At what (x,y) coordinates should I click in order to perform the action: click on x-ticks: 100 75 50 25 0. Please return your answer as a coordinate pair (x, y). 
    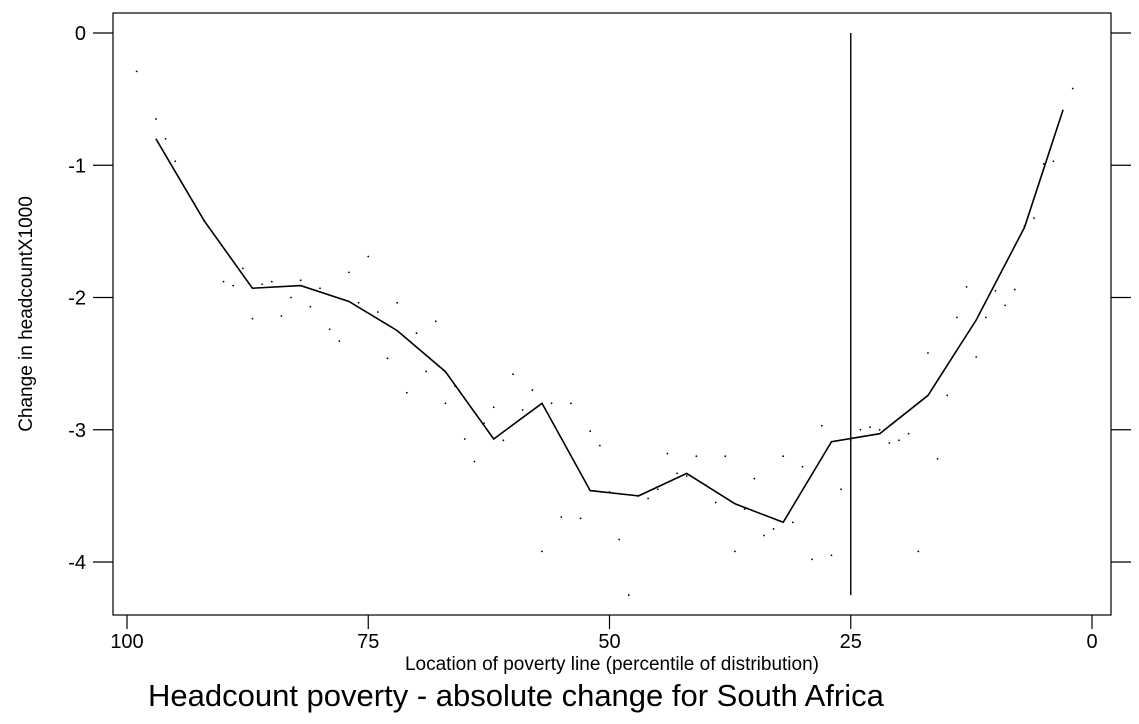
    Looking at the image, I should click on (604, 634).